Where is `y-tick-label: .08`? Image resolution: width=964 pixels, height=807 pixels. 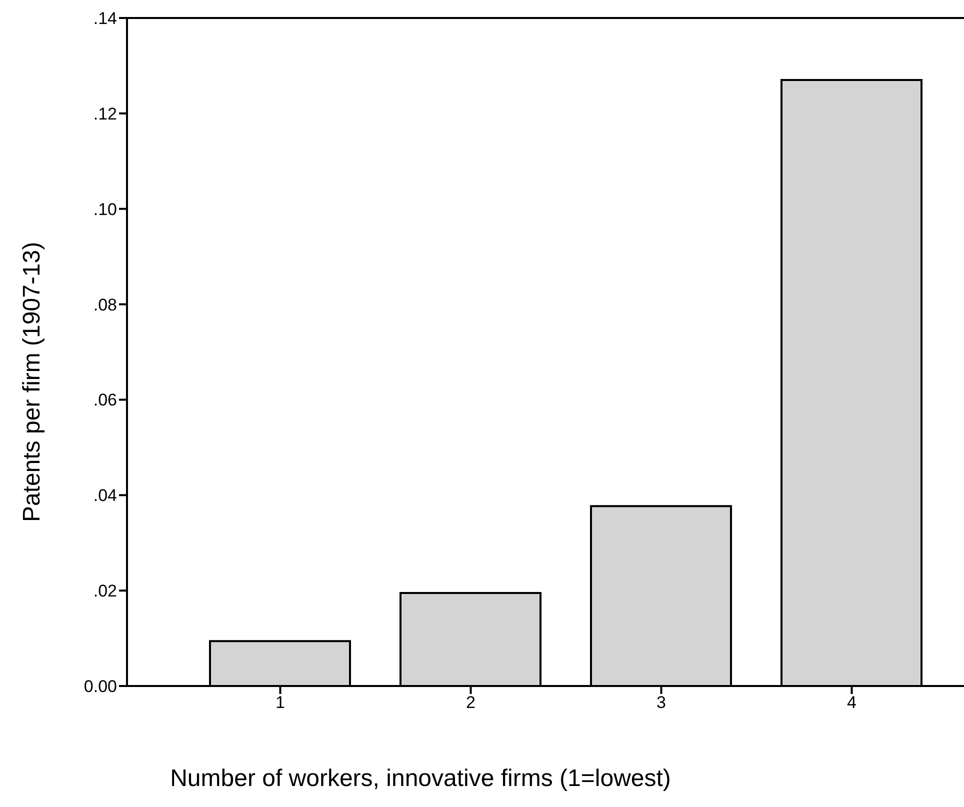
y-tick-label: .08 is located at coordinates (105, 304).